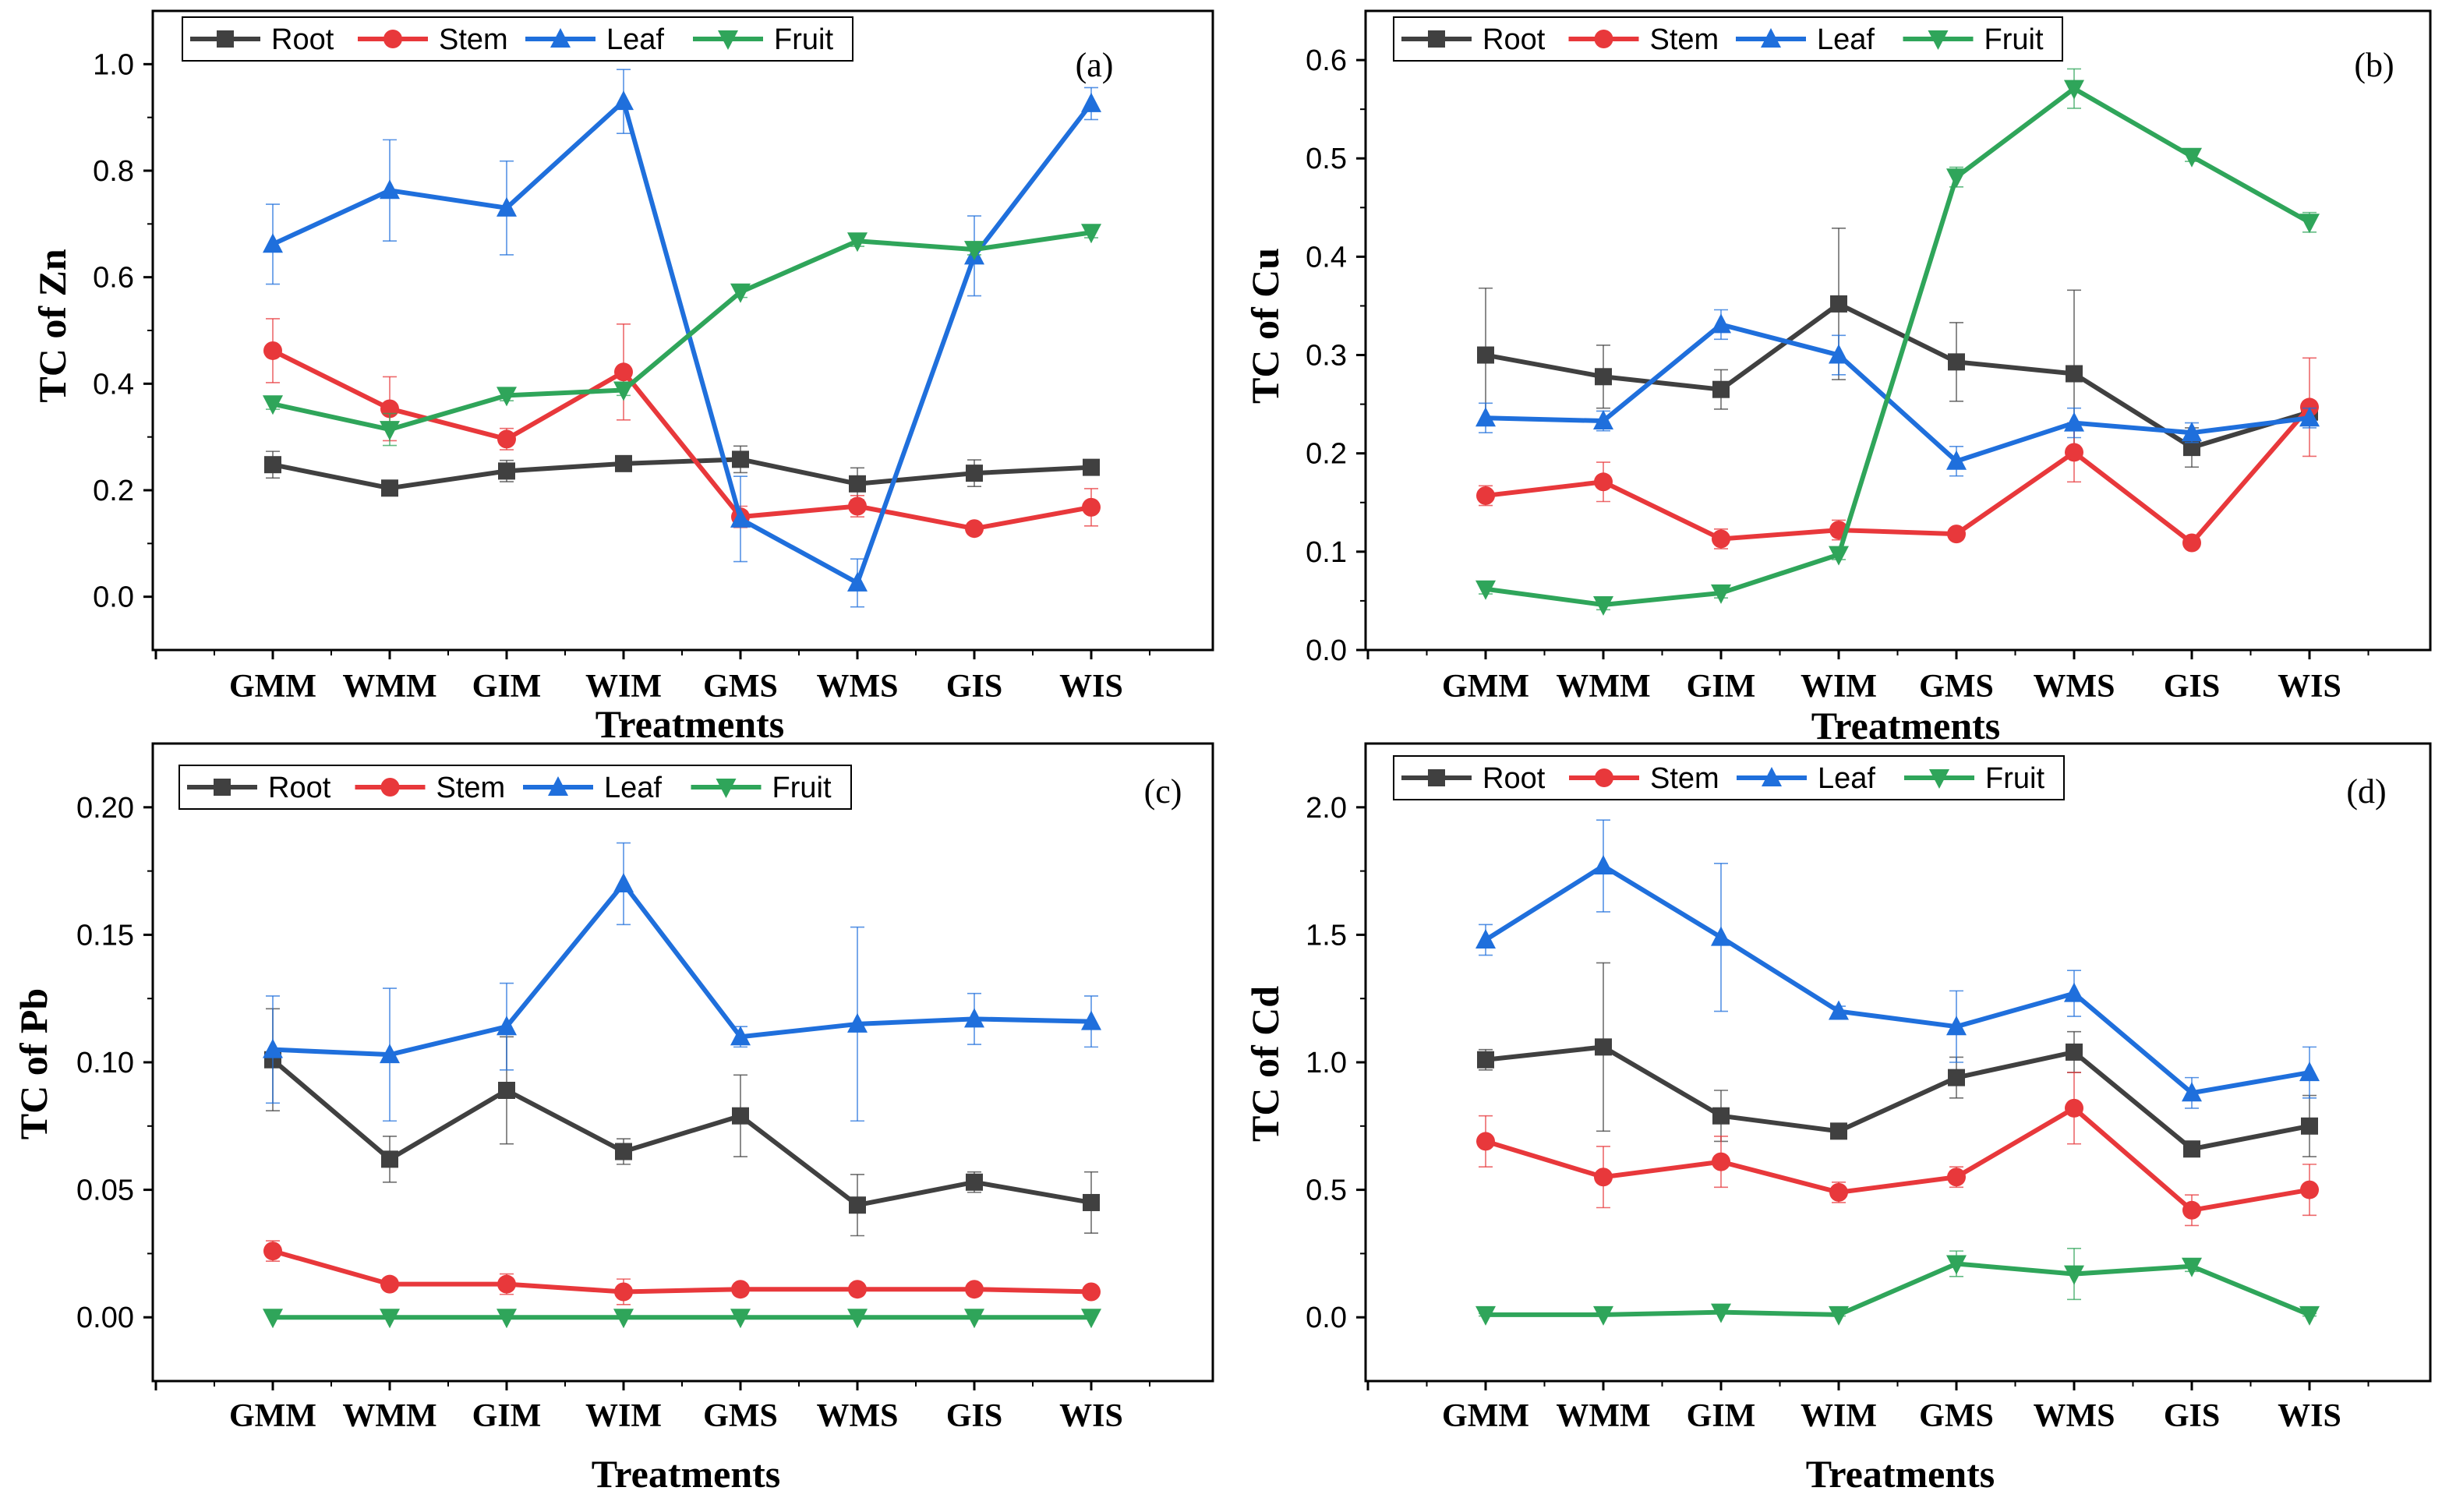 The image size is (2442, 1512). Describe the element at coordinates (52, 325) in the screenshot. I see `y-axis-title: TC of Zn` at that location.